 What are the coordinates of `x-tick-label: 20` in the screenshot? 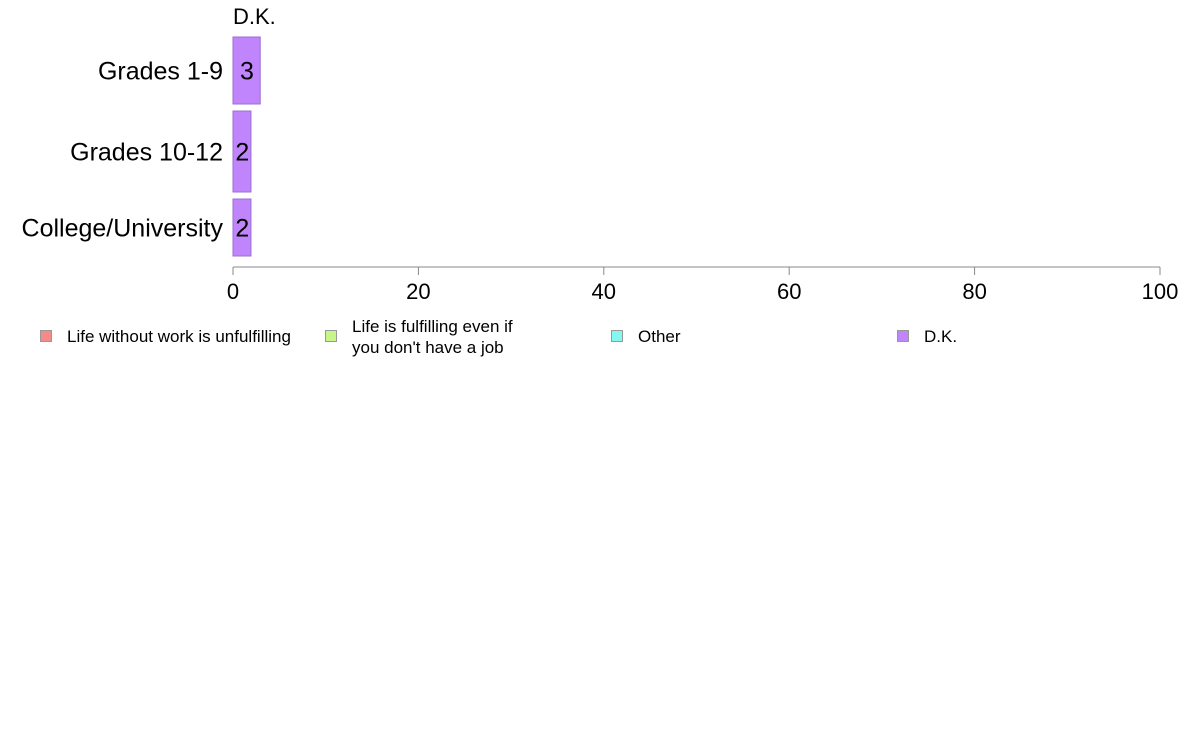 It's located at (418, 291).